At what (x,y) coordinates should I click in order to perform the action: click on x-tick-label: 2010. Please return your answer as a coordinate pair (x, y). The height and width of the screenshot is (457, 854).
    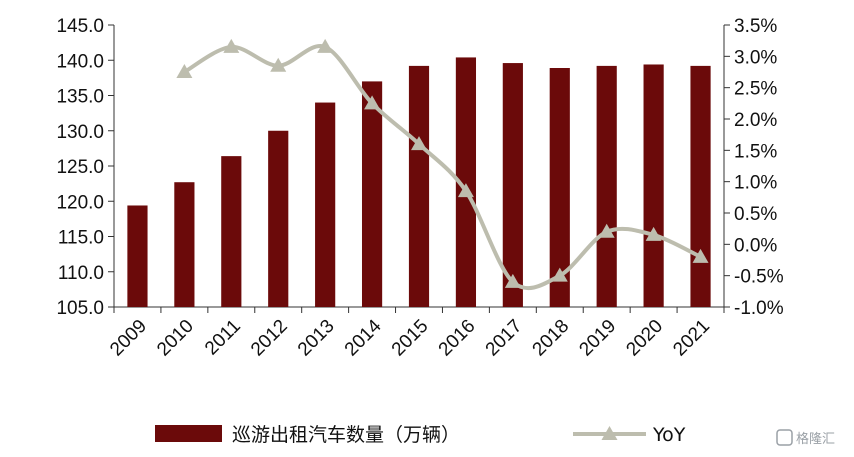
    Looking at the image, I should click on (175, 338).